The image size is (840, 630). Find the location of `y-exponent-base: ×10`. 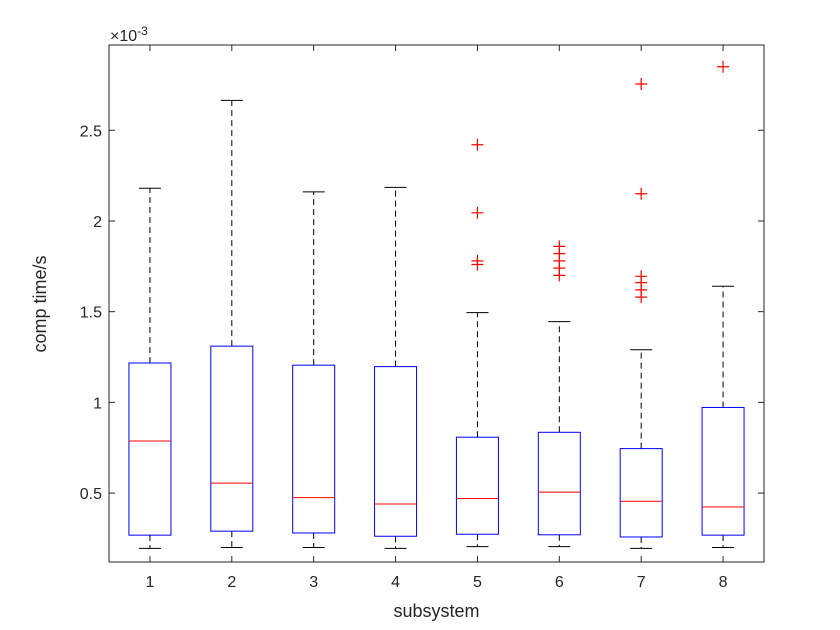

y-exponent-base: ×10 is located at coordinates (123, 36).